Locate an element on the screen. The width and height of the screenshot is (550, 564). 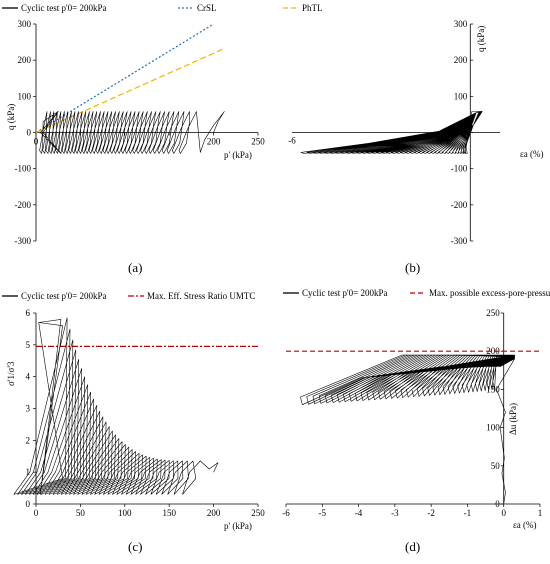
panel-c-marks is located at coordinates (135, 406).